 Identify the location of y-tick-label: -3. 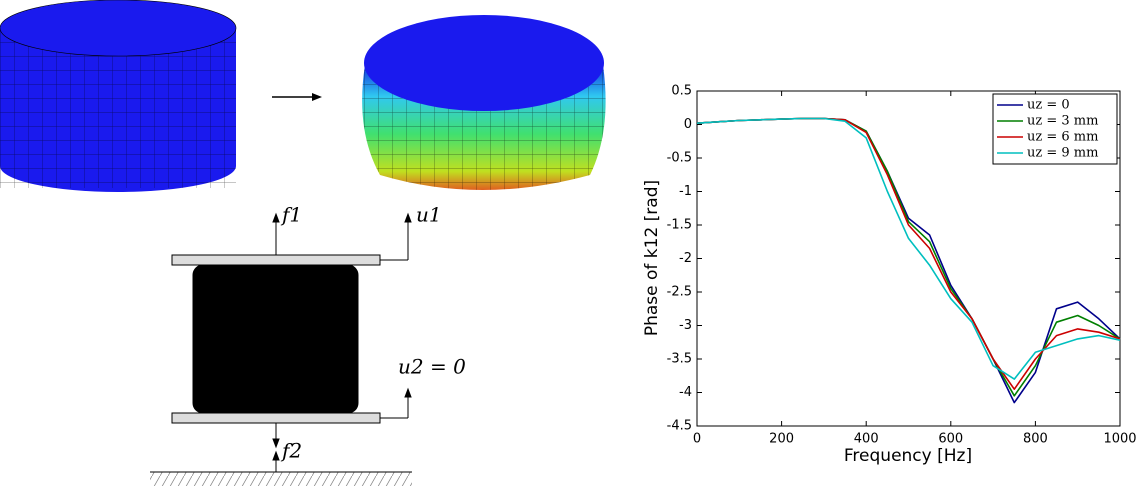
(685, 325).